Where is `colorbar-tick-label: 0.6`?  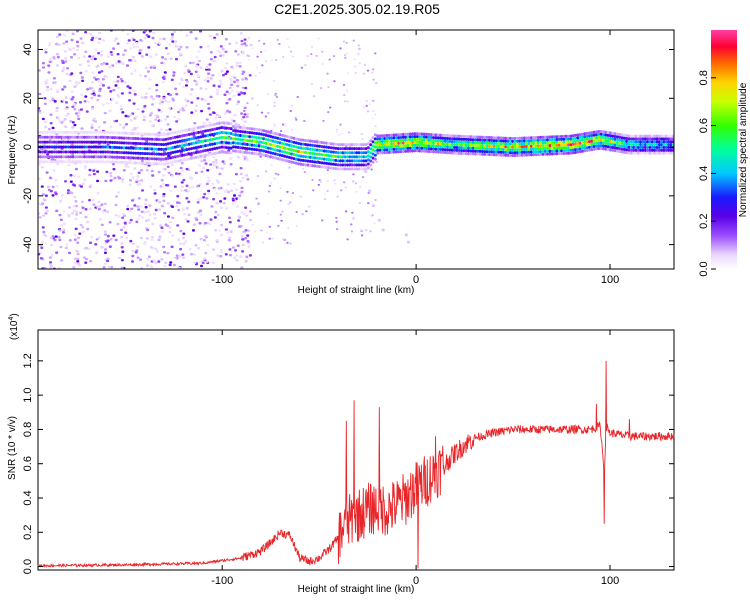
colorbar-tick-label: 0.6 is located at coordinates (704, 125).